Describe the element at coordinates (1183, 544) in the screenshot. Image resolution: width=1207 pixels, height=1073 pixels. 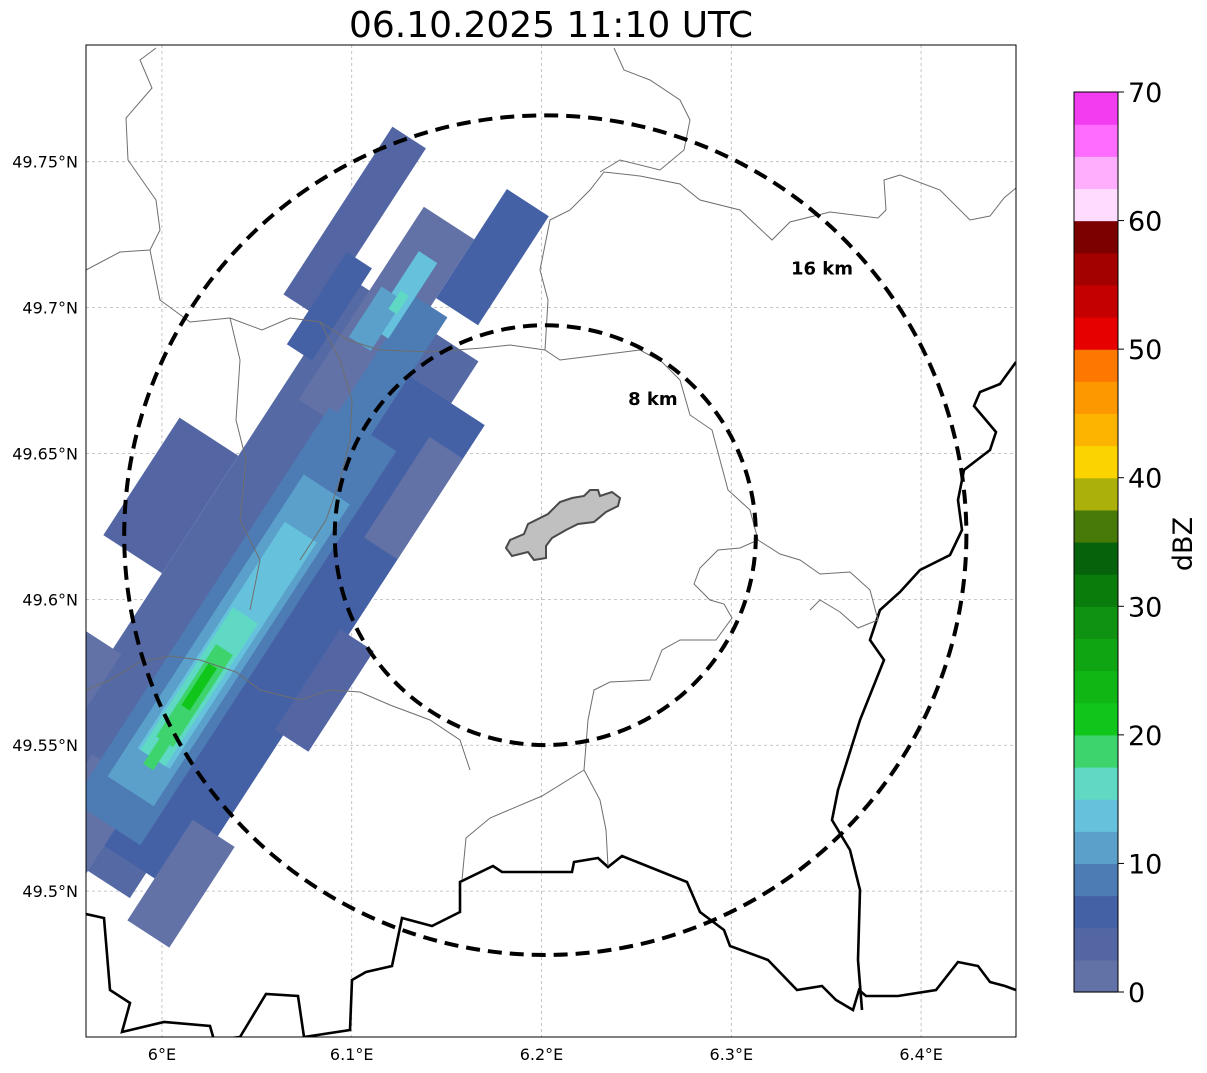
I see `colorbar-label: dBZ` at that location.